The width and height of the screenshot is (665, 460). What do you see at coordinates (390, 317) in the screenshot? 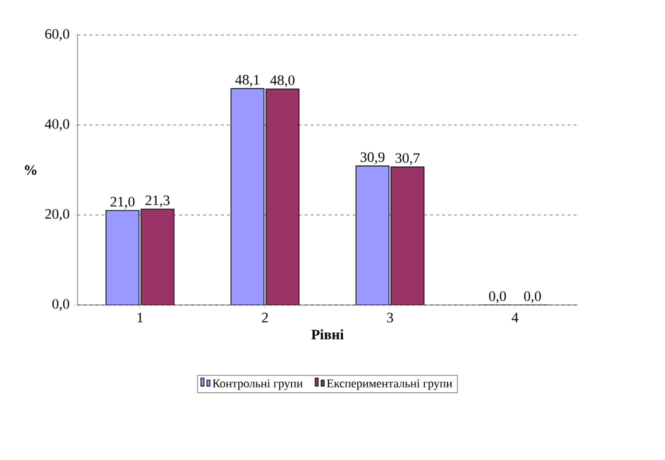
I see `x-tick-label: 3` at bounding box center [390, 317].